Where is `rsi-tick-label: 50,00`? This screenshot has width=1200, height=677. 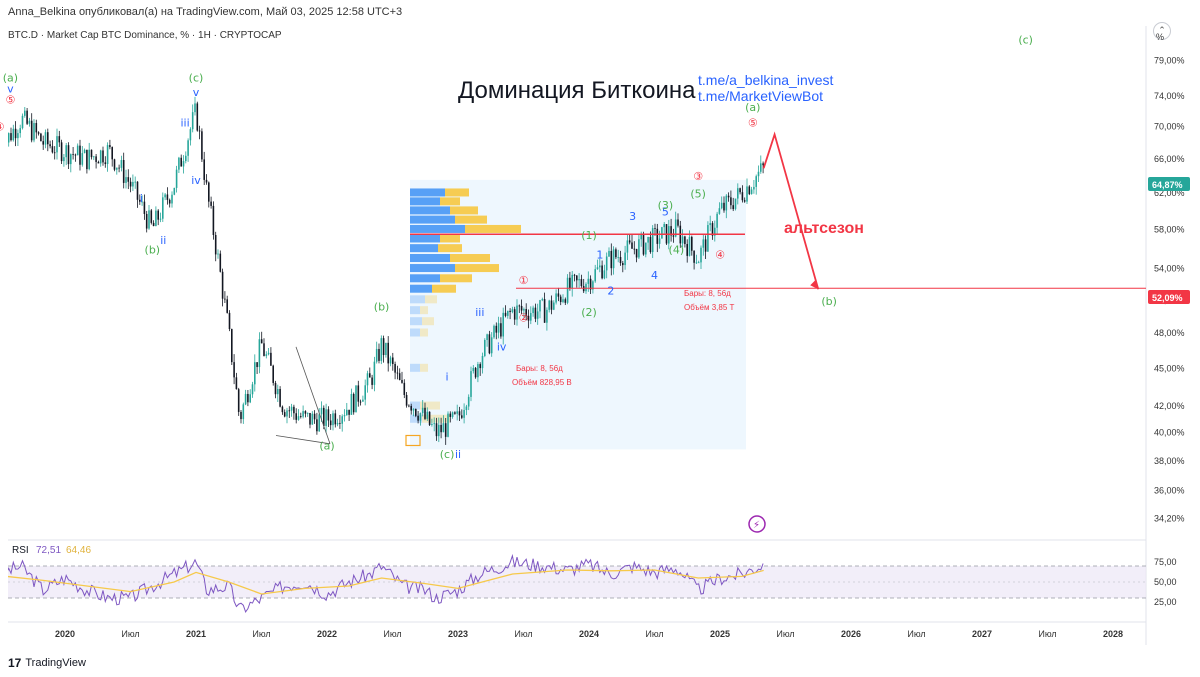 rsi-tick-label: 50,00 is located at coordinates (1165, 582).